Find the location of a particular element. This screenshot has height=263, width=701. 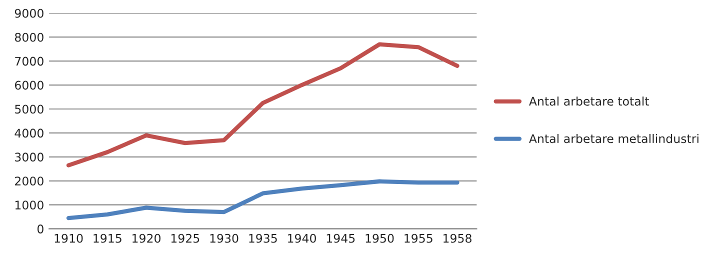

x-tick-label: 1920 is located at coordinates (146, 238).